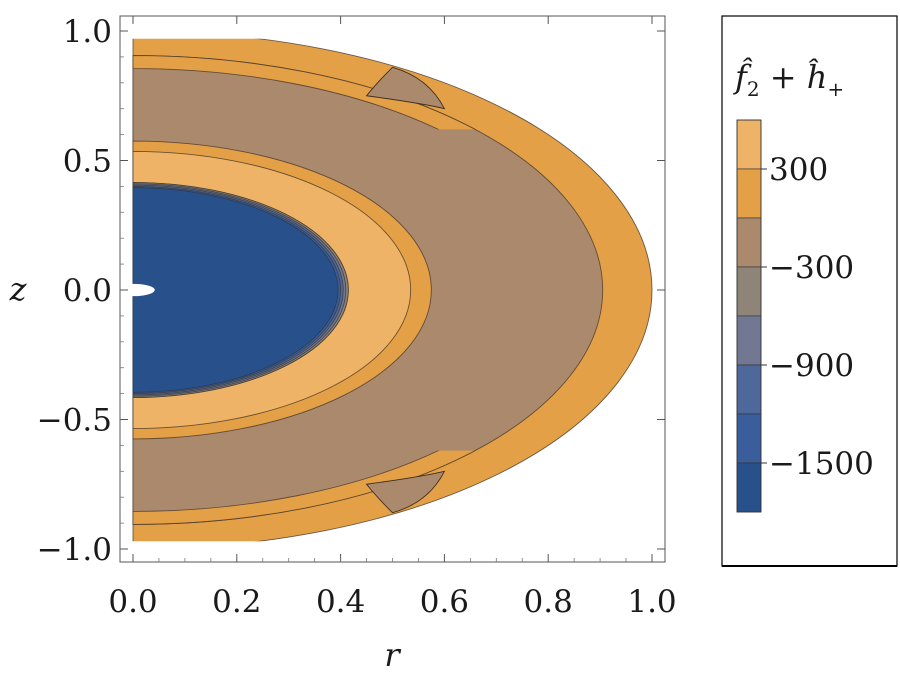 The height and width of the screenshot is (684, 900). Describe the element at coordinates (548, 602) in the screenshot. I see `x-tick-label: 0.8` at that location.